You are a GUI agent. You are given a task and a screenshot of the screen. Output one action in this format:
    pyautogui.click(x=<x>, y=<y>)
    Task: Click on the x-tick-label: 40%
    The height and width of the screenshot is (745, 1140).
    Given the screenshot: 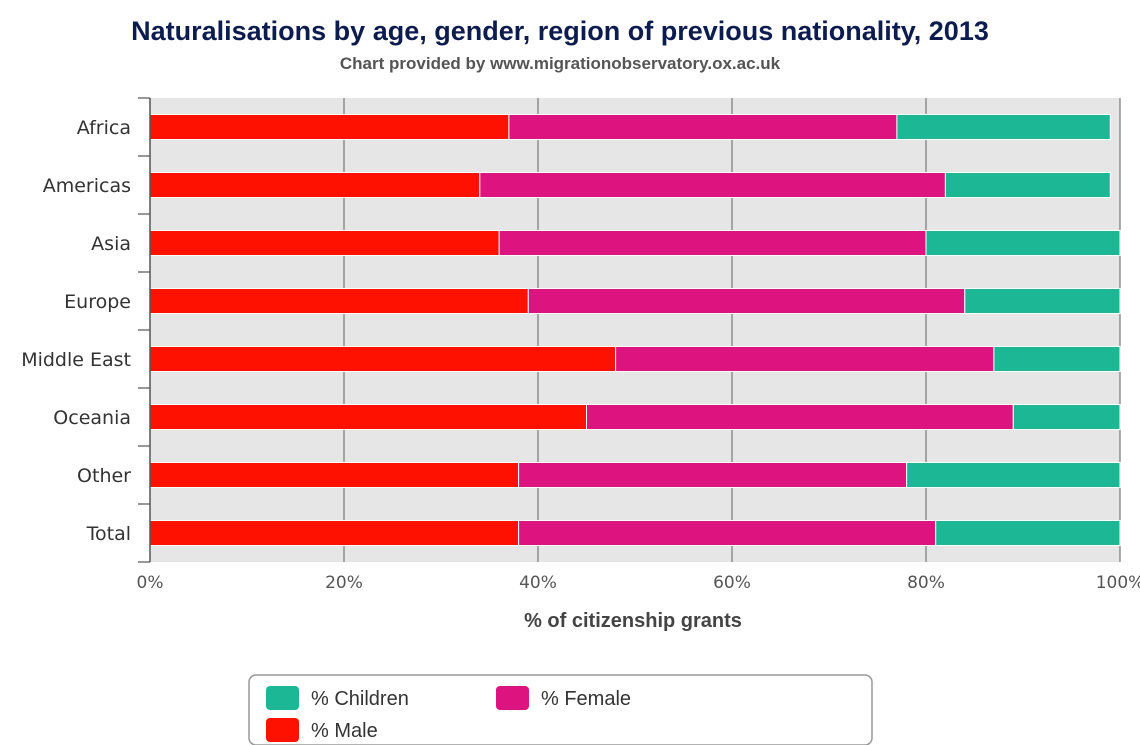 What is the action you would take?
    pyautogui.click(x=538, y=583)
    